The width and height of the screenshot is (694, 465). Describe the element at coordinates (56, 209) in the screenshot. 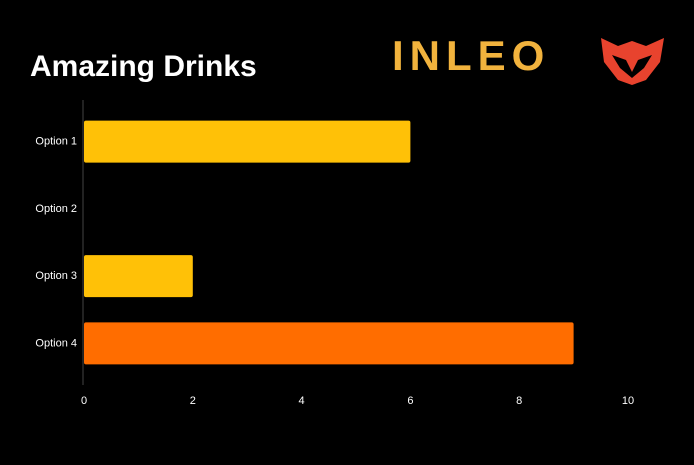

I see `y-tick-label: Option 2` at that location.